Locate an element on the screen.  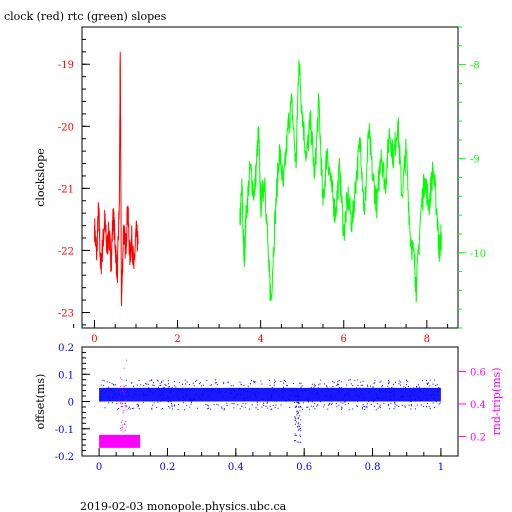
x-tick-label: 0.2 is located at coordinates (168, 467).